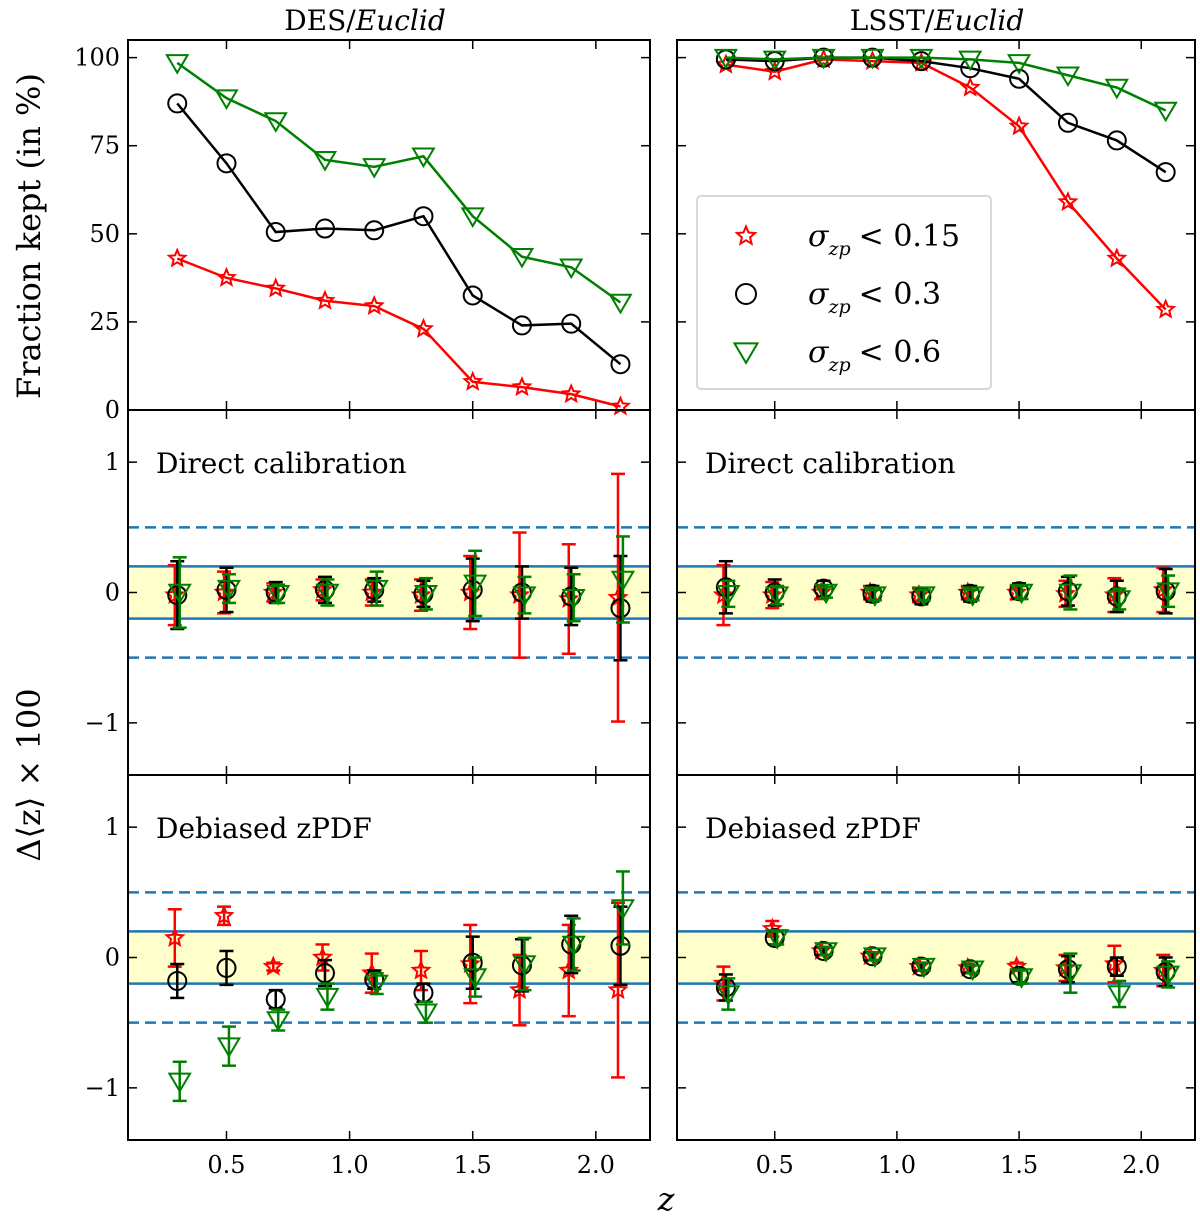 This screenshot has height=1217, width=1200. I want to click on legend-box, so click(844, 292).